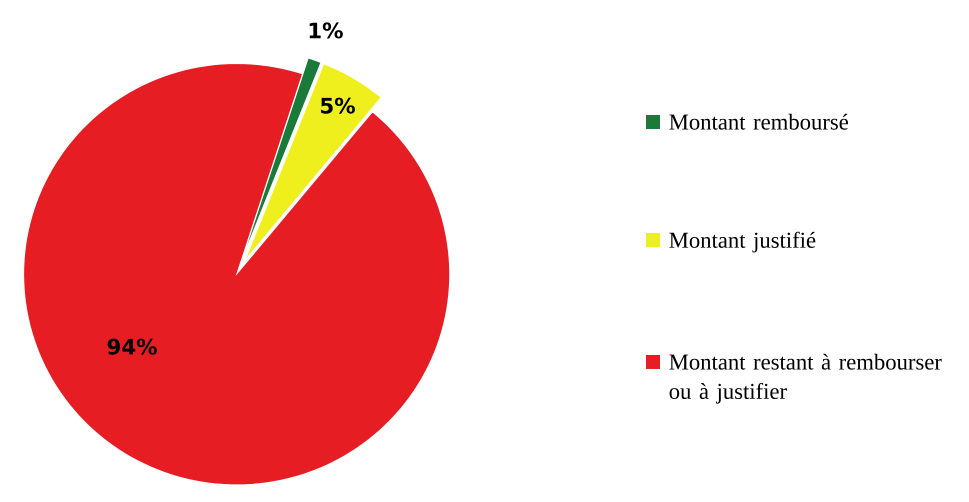 The height and width of the screenshot is (502, 969). Describe the element at coordinates (805, 379) in the screenshot. I see `legend-label: Montant restant à rembourser ou à justifier` at that location.